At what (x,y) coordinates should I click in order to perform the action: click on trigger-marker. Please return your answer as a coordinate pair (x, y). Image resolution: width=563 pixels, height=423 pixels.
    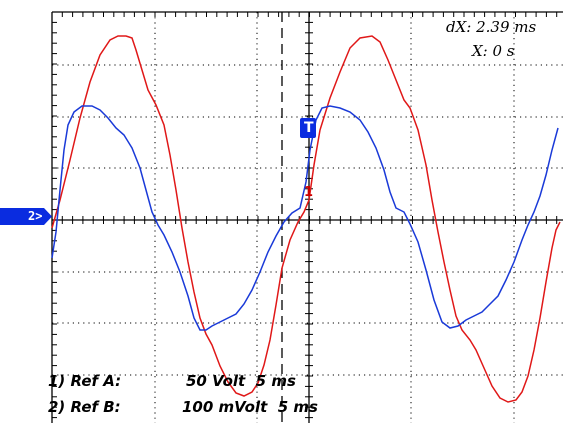
    Looking at the image, I should click on (308, 128).